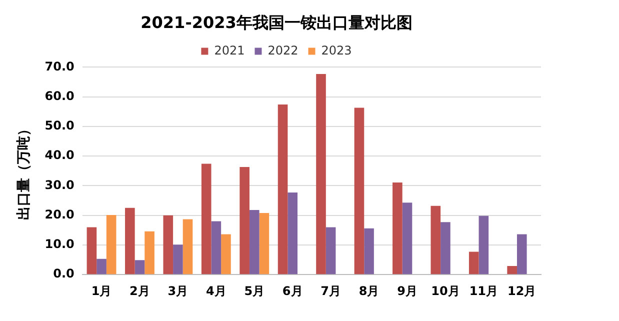 This screenshot has width=619, height=321. Describe the element at coordinates (59, 214) in the screenshot. I see `y-tick-label: 20.0` at that location.